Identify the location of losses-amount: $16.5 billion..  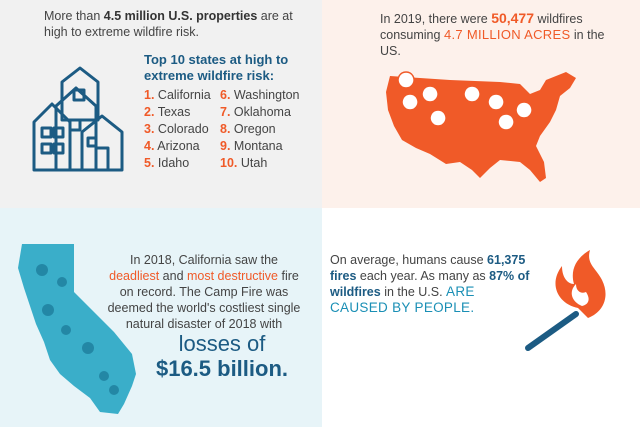
(222, 368).